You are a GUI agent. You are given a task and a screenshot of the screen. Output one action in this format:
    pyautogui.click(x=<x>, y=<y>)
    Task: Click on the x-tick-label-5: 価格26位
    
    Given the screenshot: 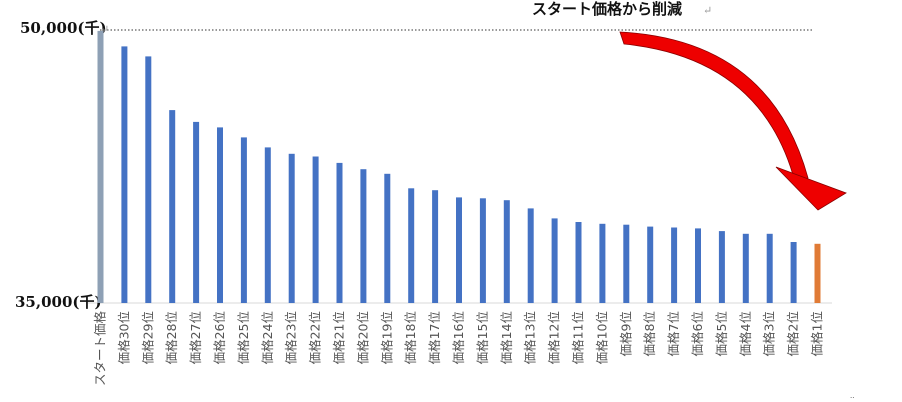 What is the action you would take?
    pyautogui.click(x=219, y=337)
    